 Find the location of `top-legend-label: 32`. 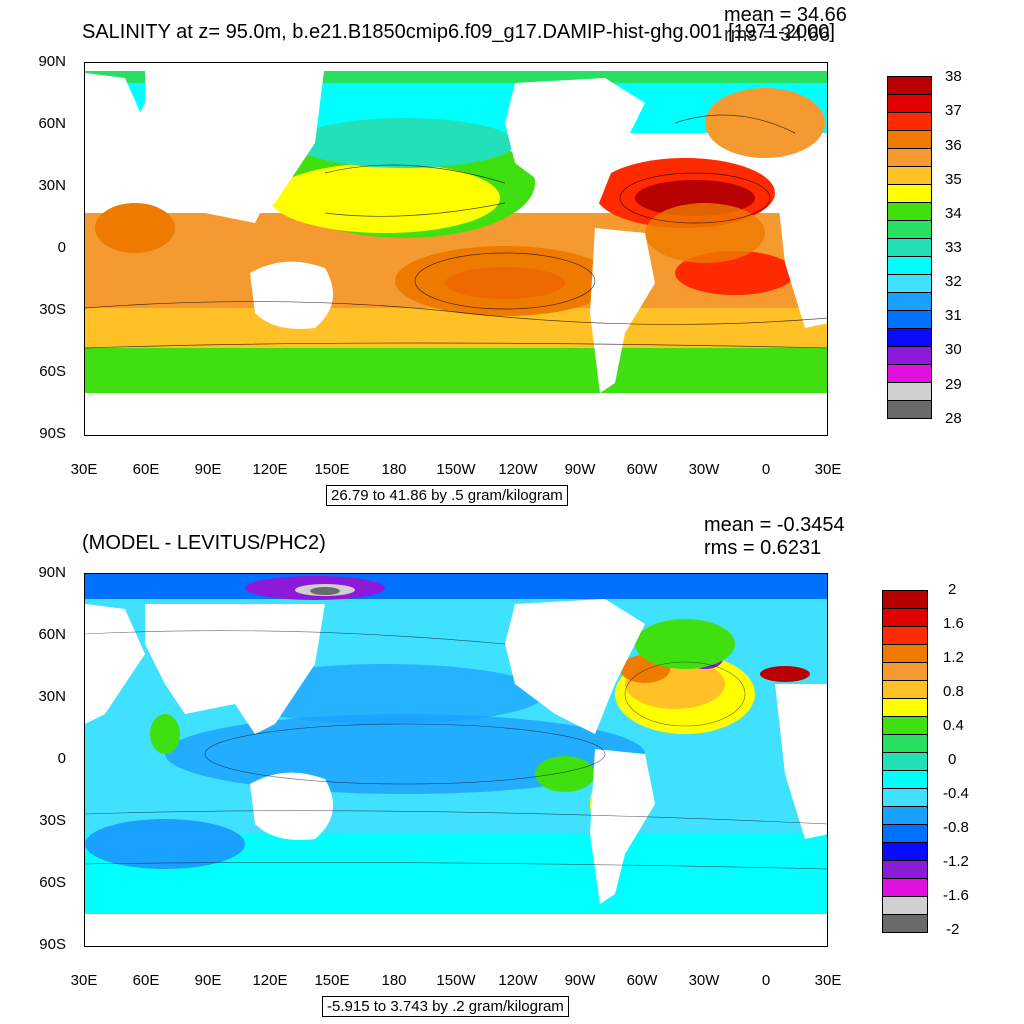

top-legend-label: 32 is located at coordinates (953, 281).